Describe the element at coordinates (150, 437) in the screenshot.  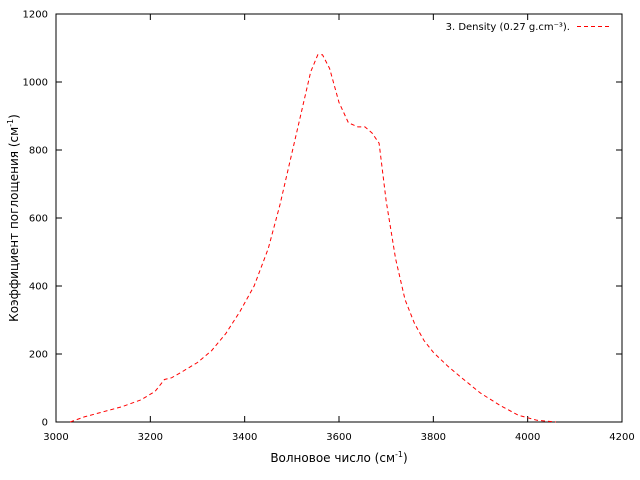
I see `x-tick-label: 3200` at that location.